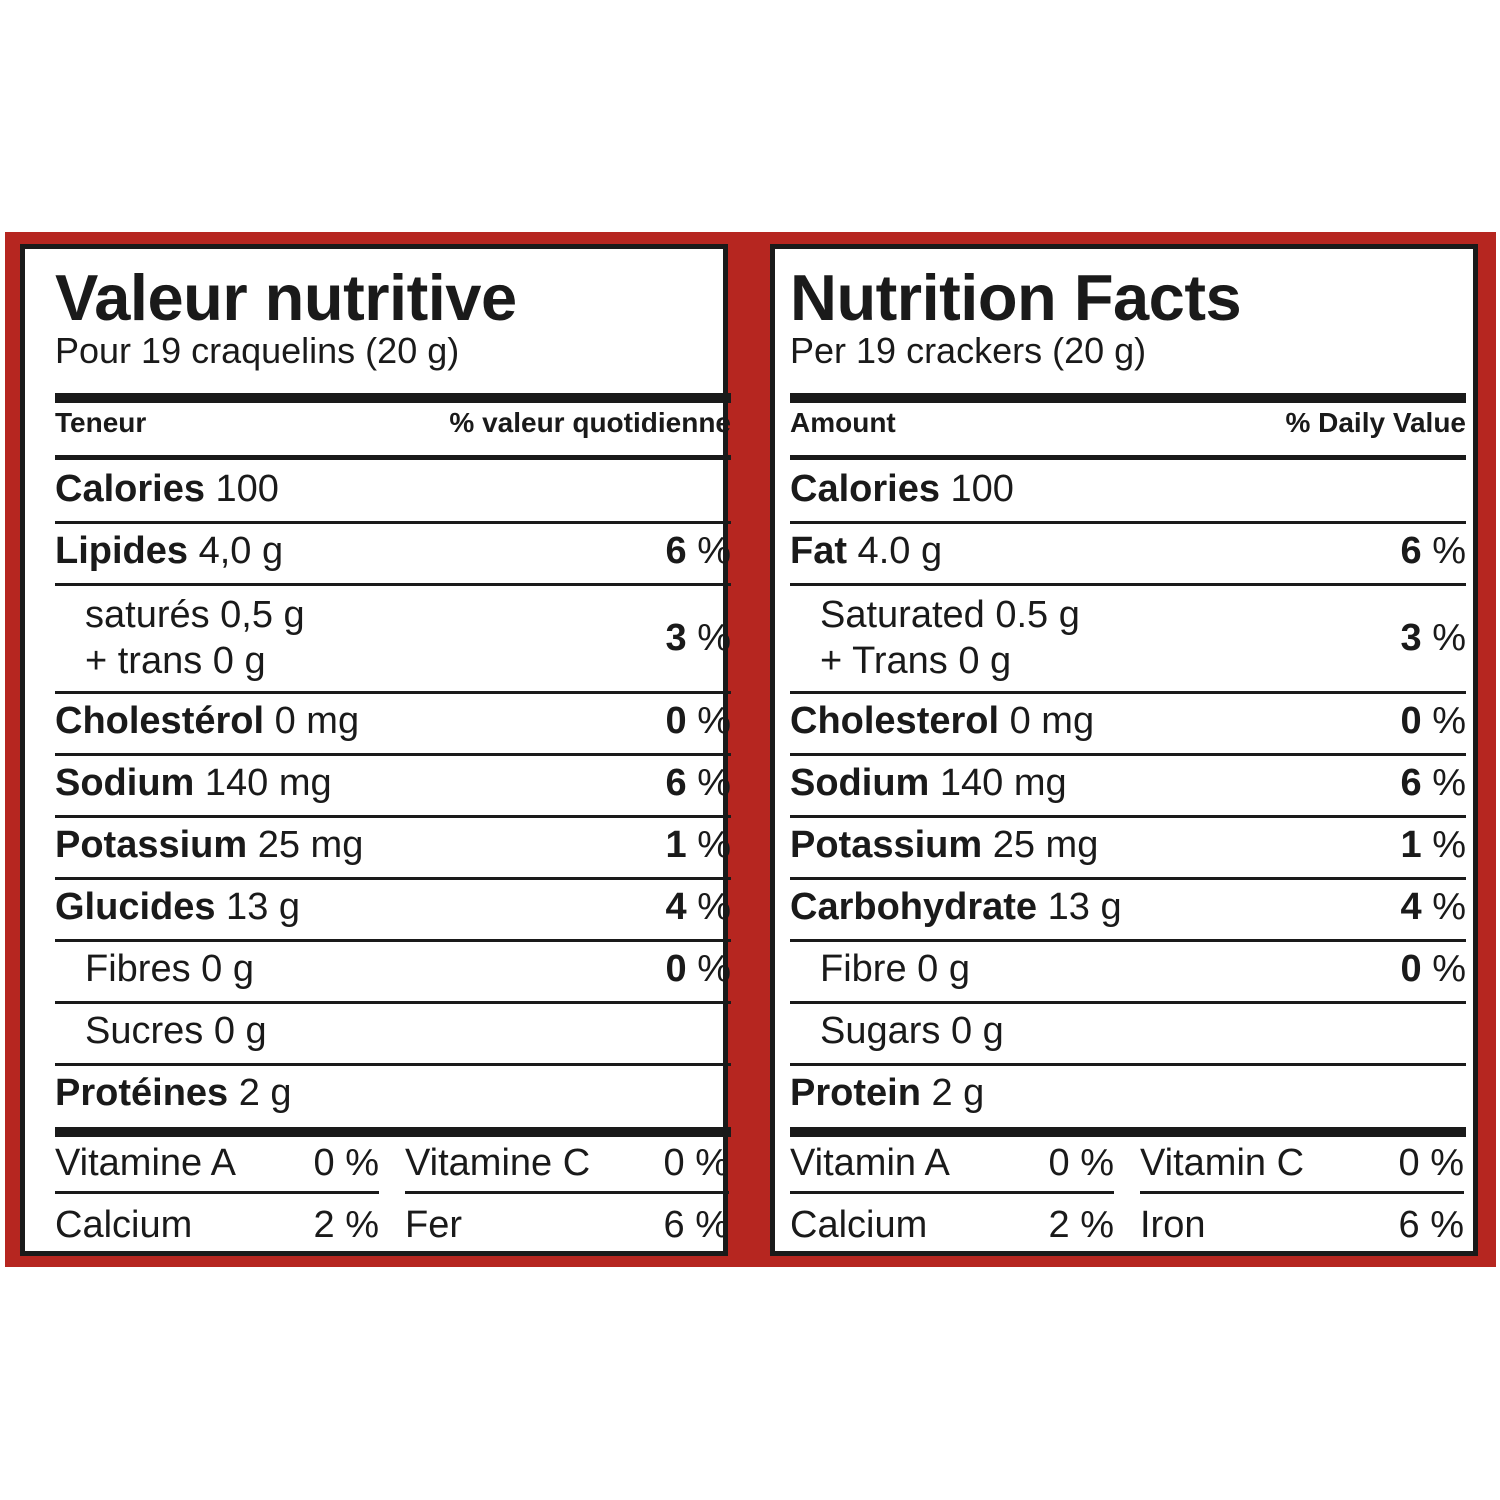 This screenshot has width=1500, height=1500. I want to click on daily-value-header: % valeur quotidienne, so click(590, 422).